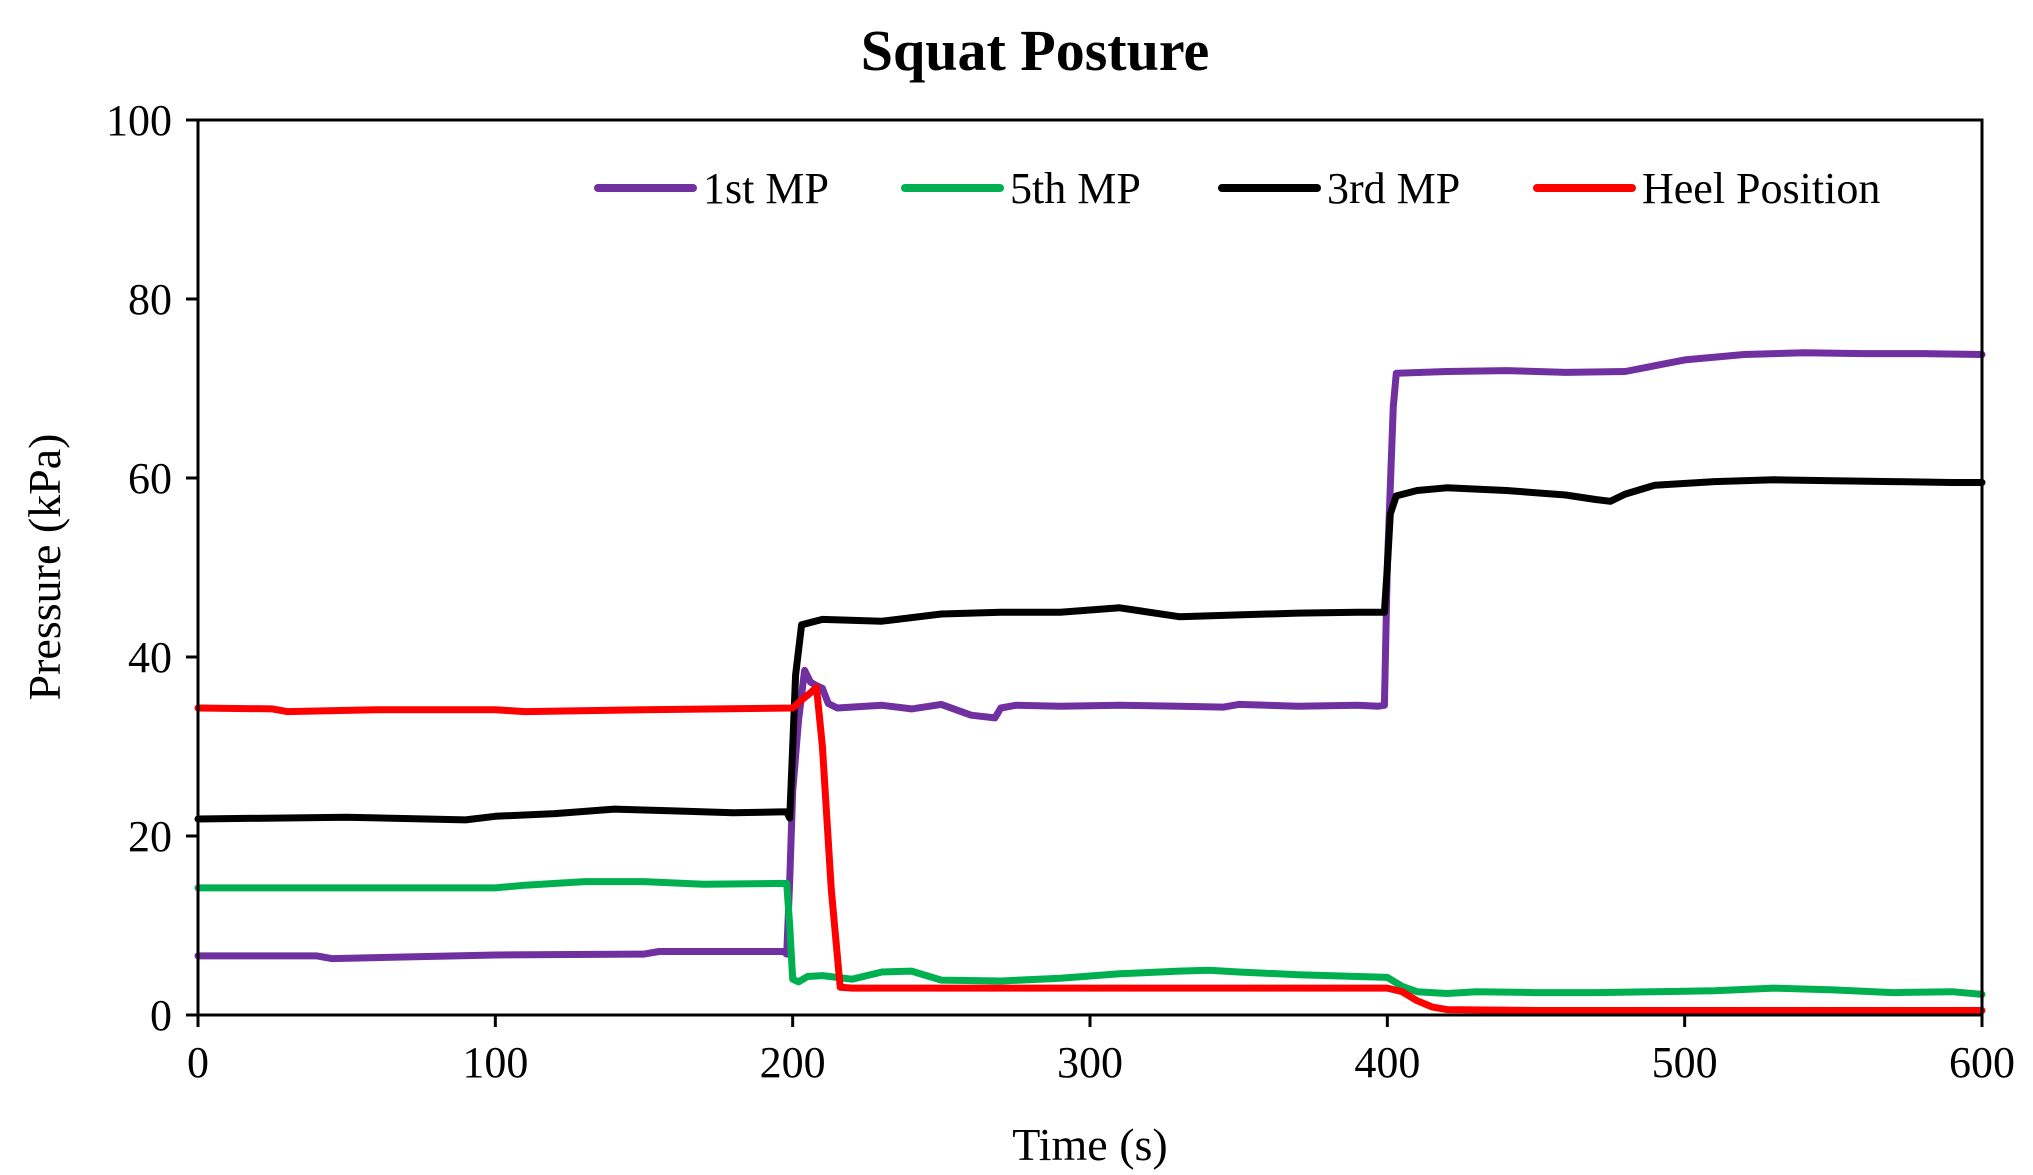 This screenshot has width=2033, height=1175. What do you see at coordinates (150, 478) in the screenshot?
I see `y-tick-label: 60` at bounding box center [150, 478].